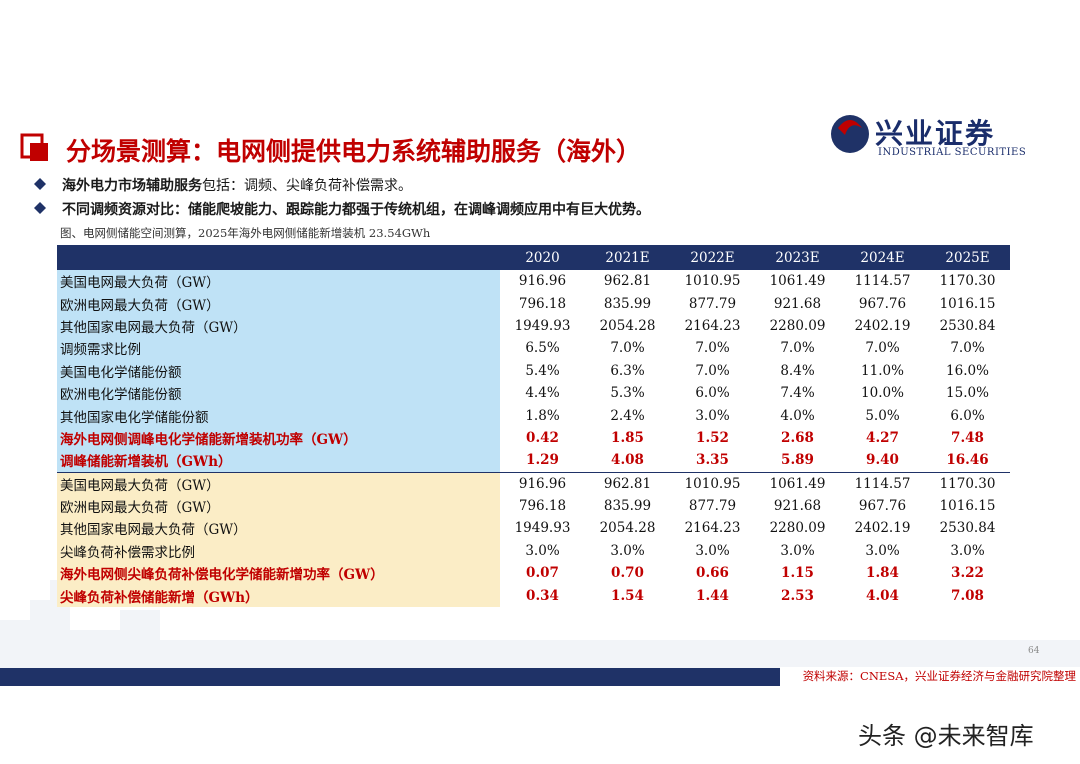 Image resolution: width=1080 pixels, height=764 pixels. What do you see at coordinates (542, 437) in the screenshot?
I see `cell: 0.42` at bounding box center [542, 437].